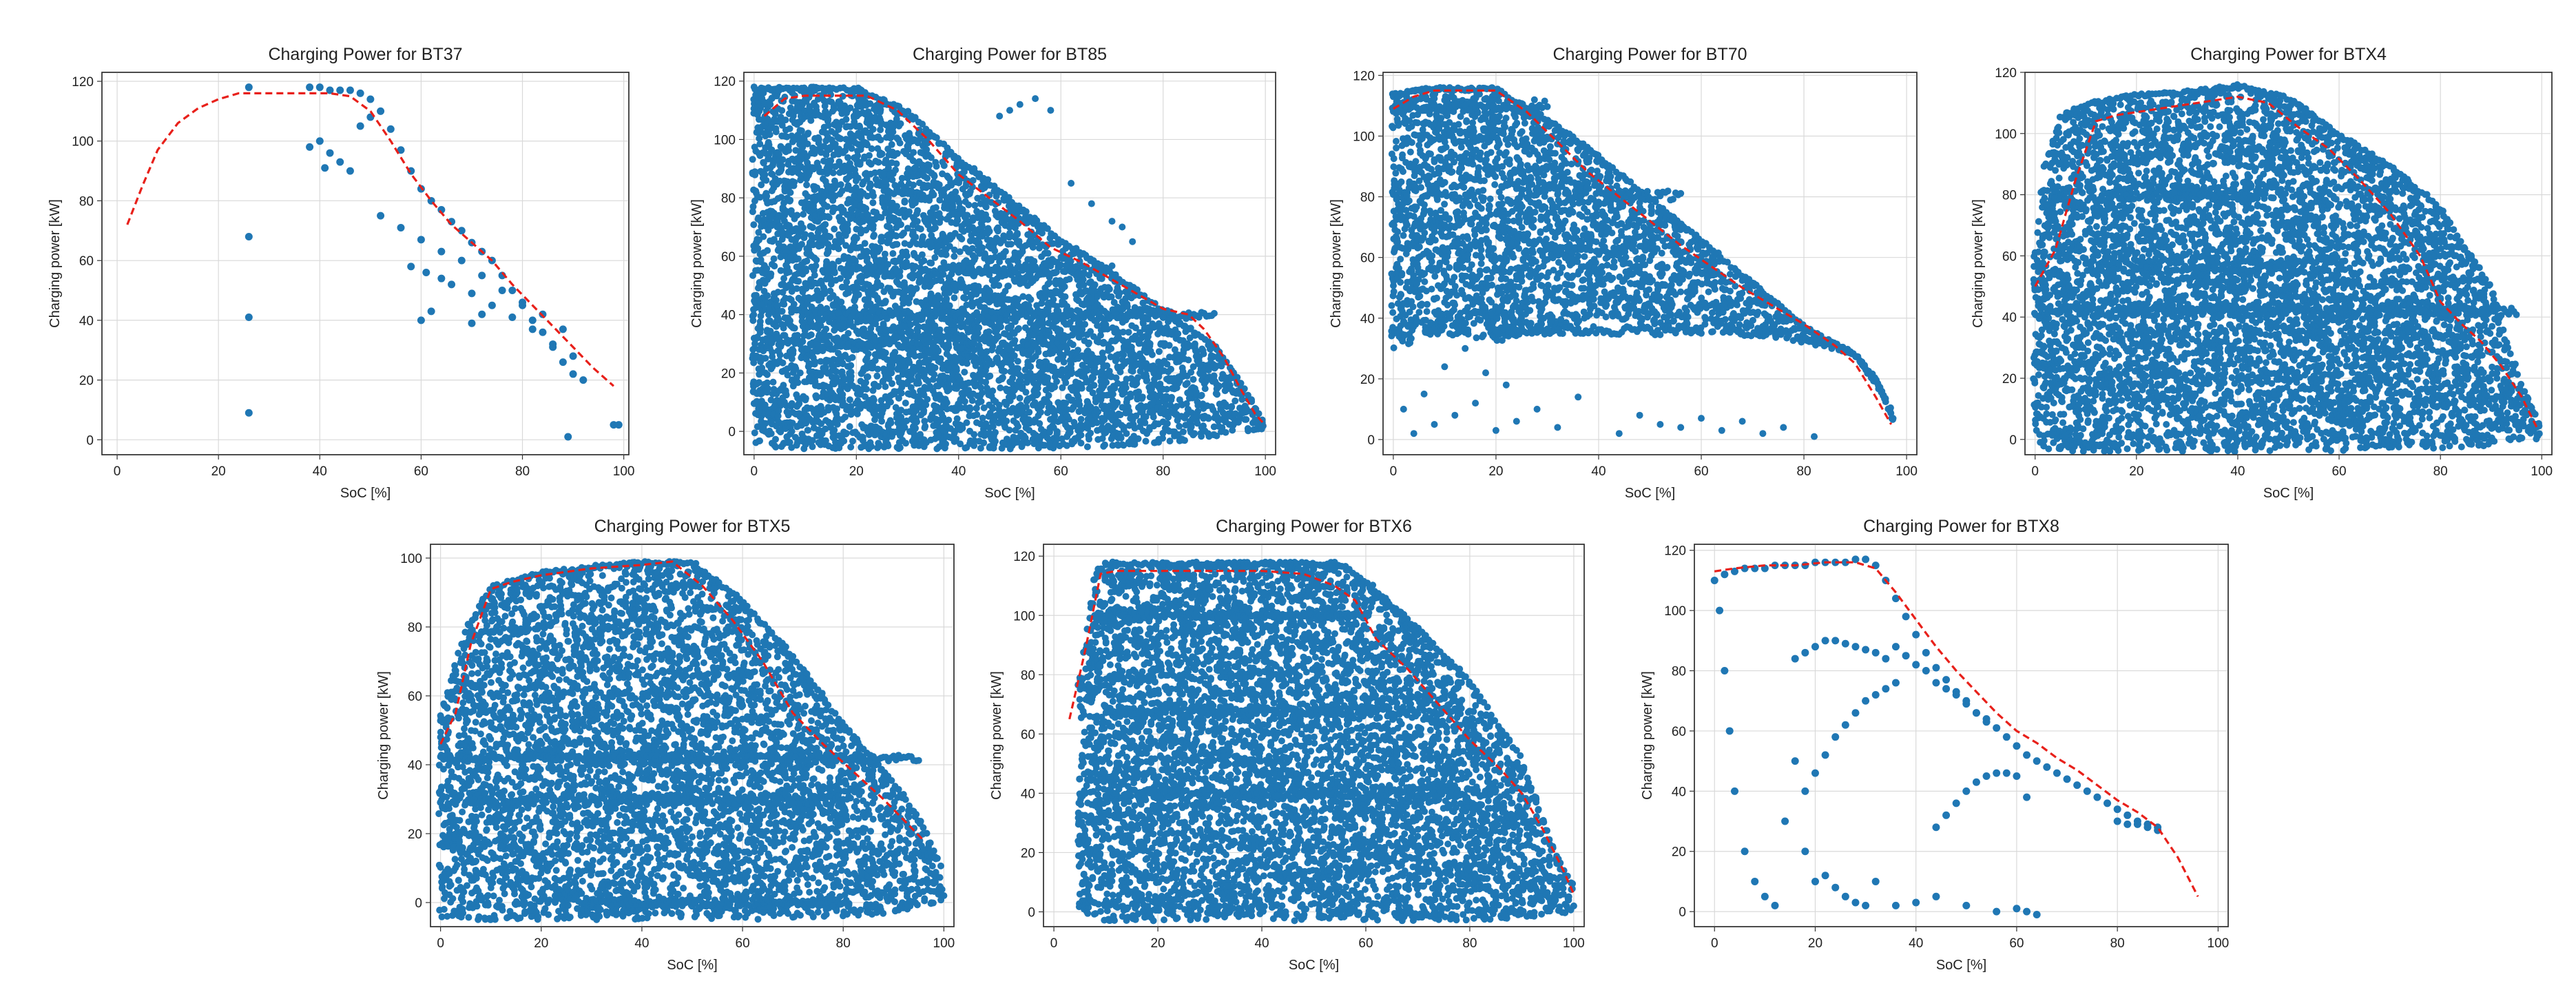 The image size is (2576, 999). I want to click on x-tick-label: 60, so click(1061, 471).